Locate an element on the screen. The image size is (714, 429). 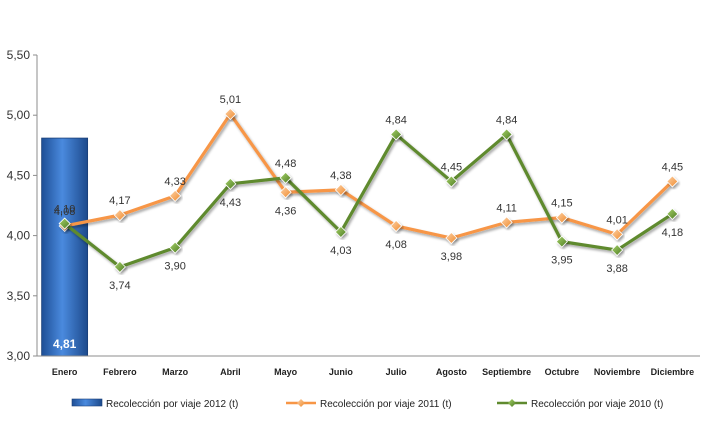
line-data-label: 4,10 is located at coordinates (64, 210).